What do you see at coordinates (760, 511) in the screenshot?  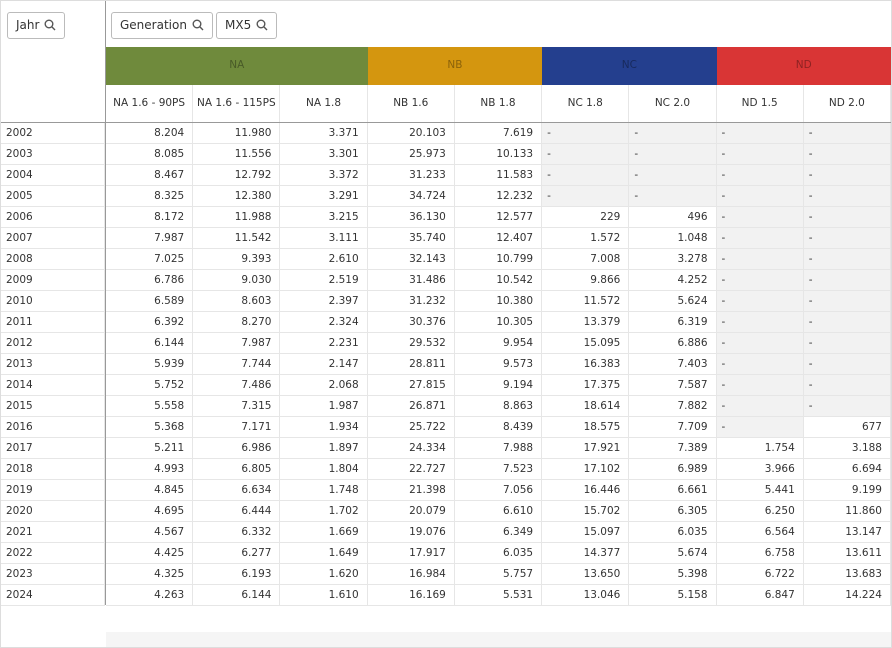 I see `value-cell: 6.250` at bounding box center [760, 511].